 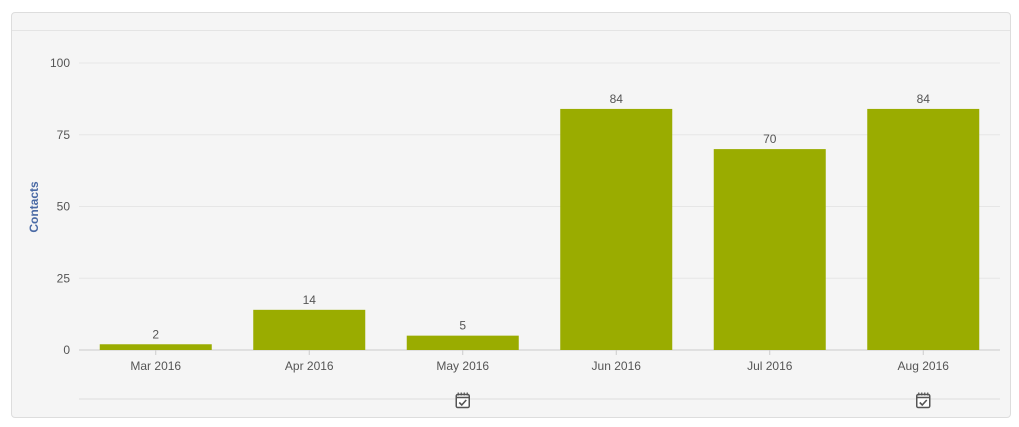 What do you see at coordinates (924, 366) in the screenshot?
I see `x-tick-label: Aug 2016` at bounding box center [924, 366].